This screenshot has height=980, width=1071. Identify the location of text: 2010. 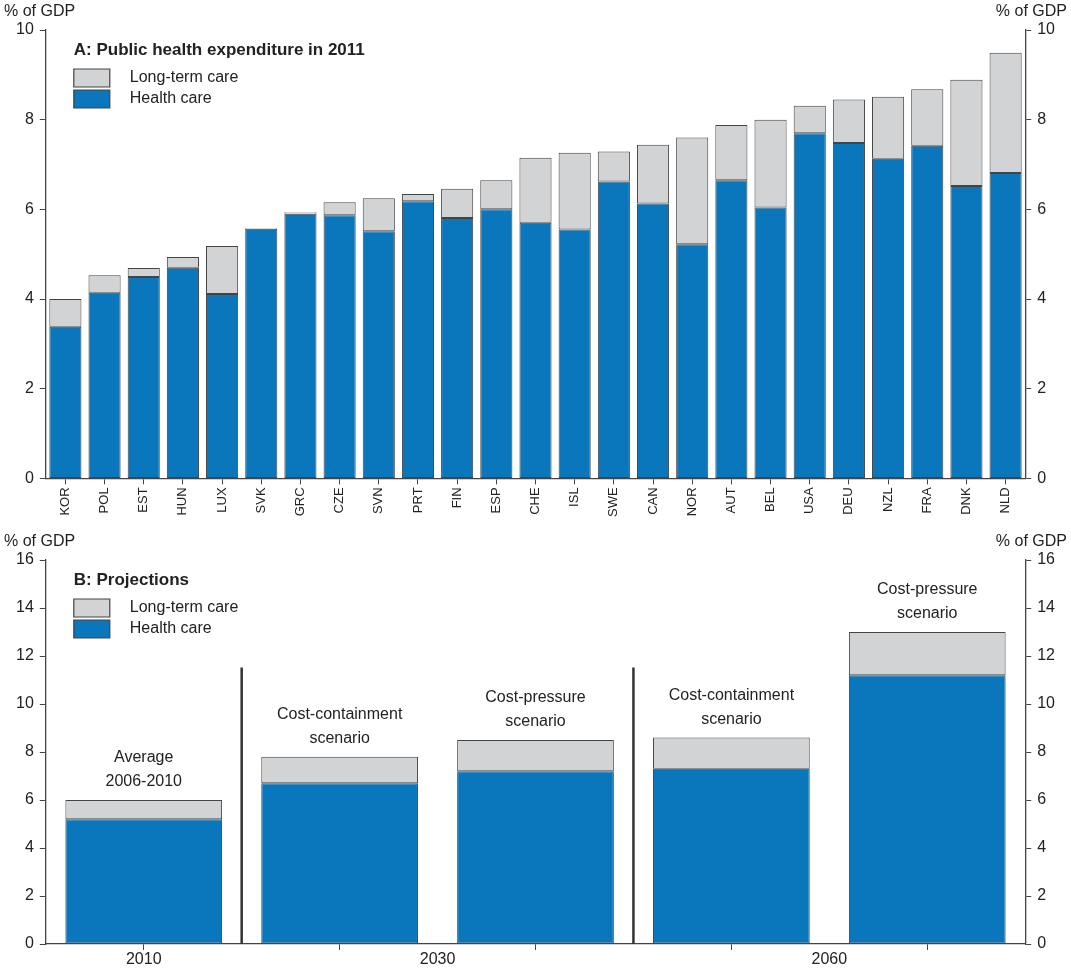
(143, 959).